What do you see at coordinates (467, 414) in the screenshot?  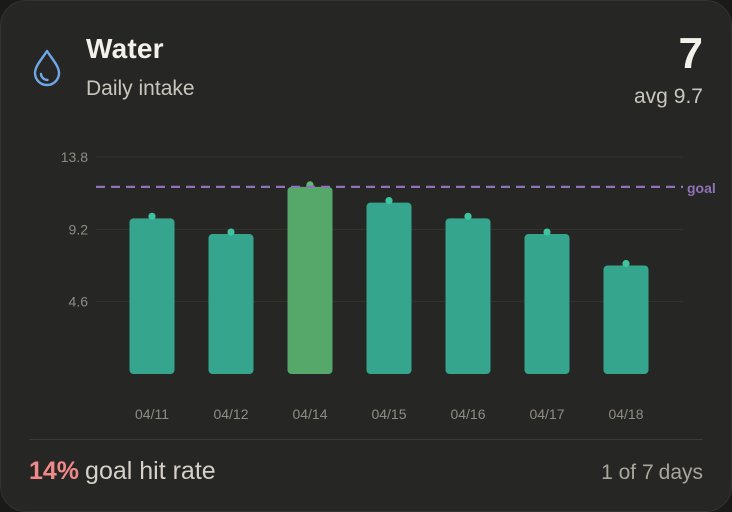 I see `x-tick-label: 04/16` at bounding box center [467, 414].